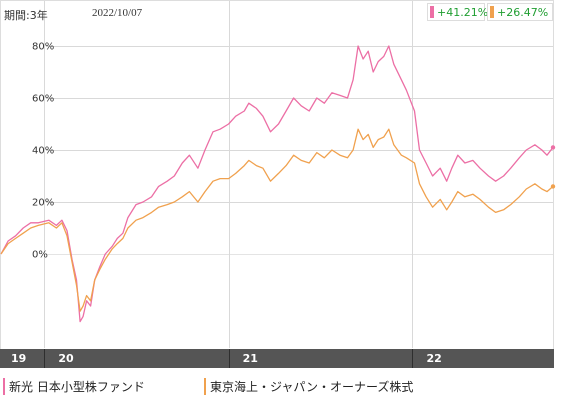 The width and height of the screenshot is (564, 405). What do you see at coordinates (40, 255) in the screenshot?
I see `y-tick-label: 0%` at bounding box center [40, 255].